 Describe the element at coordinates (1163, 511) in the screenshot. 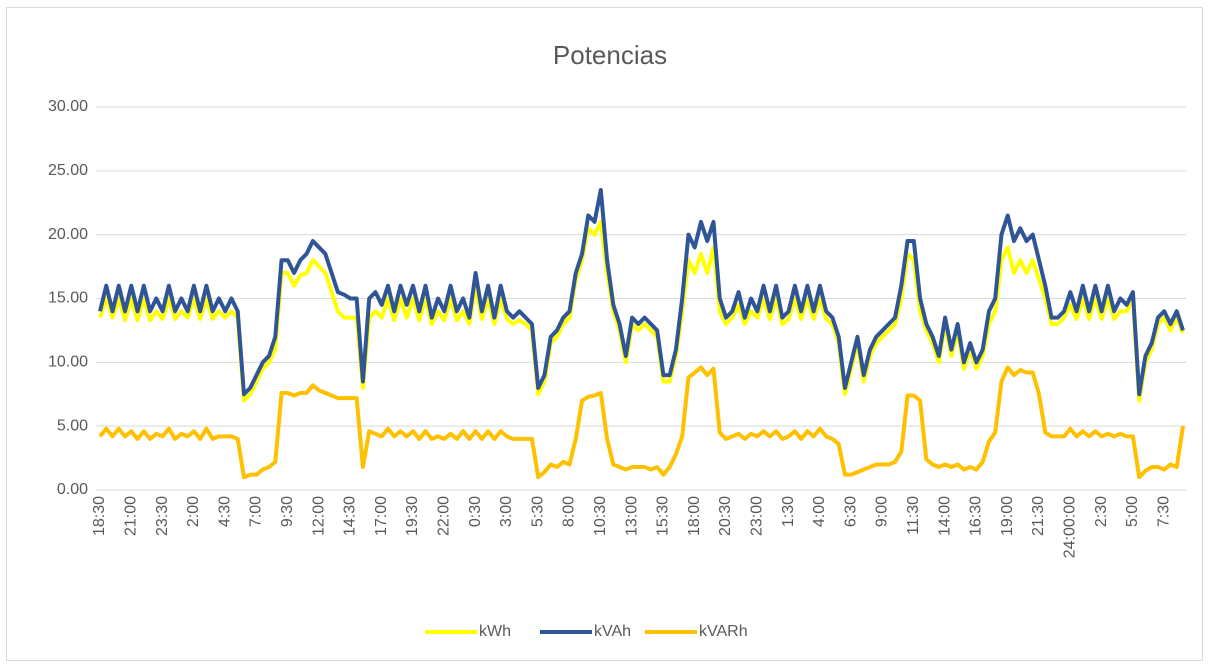

I see `x-tick-label: 7:30` at that location.